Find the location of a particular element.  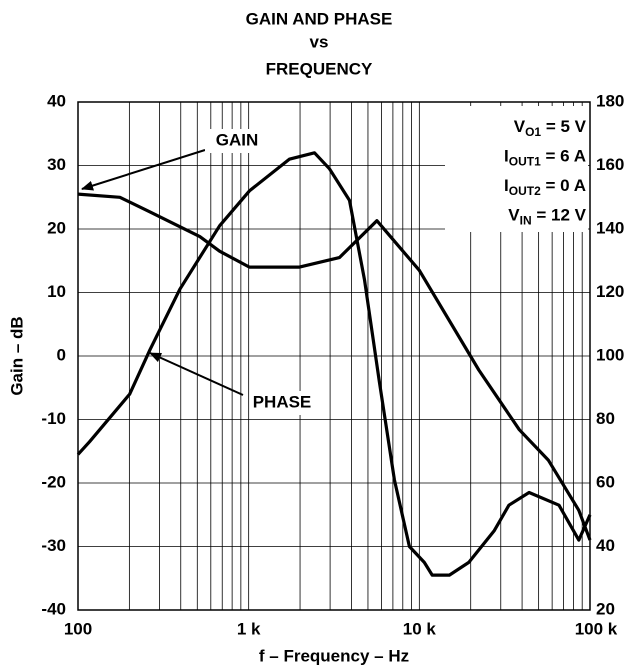

condition-label: IOUT1 = 6 A is located at coordinates (545, 158).